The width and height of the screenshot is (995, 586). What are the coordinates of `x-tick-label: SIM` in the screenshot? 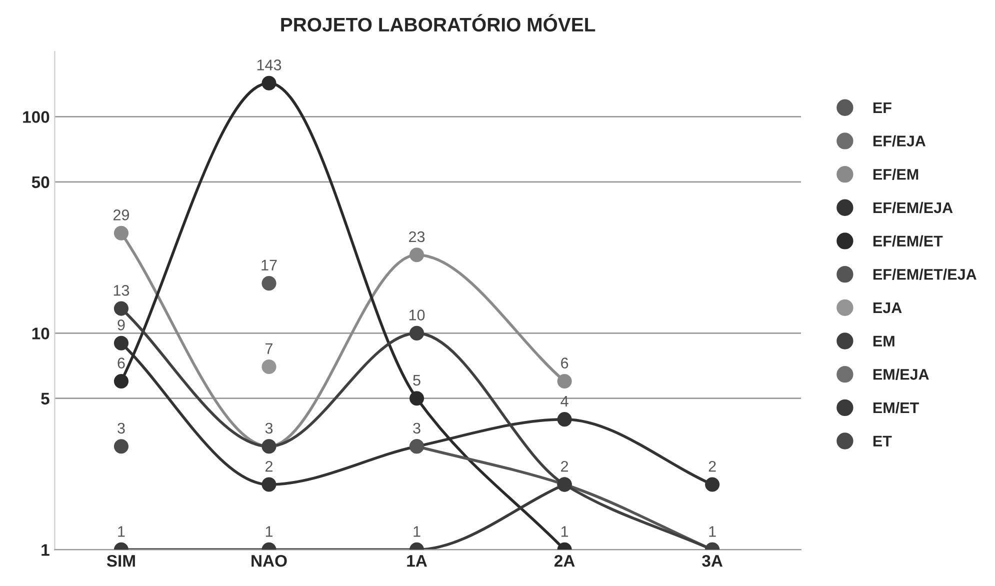 It's located at (120, 560).